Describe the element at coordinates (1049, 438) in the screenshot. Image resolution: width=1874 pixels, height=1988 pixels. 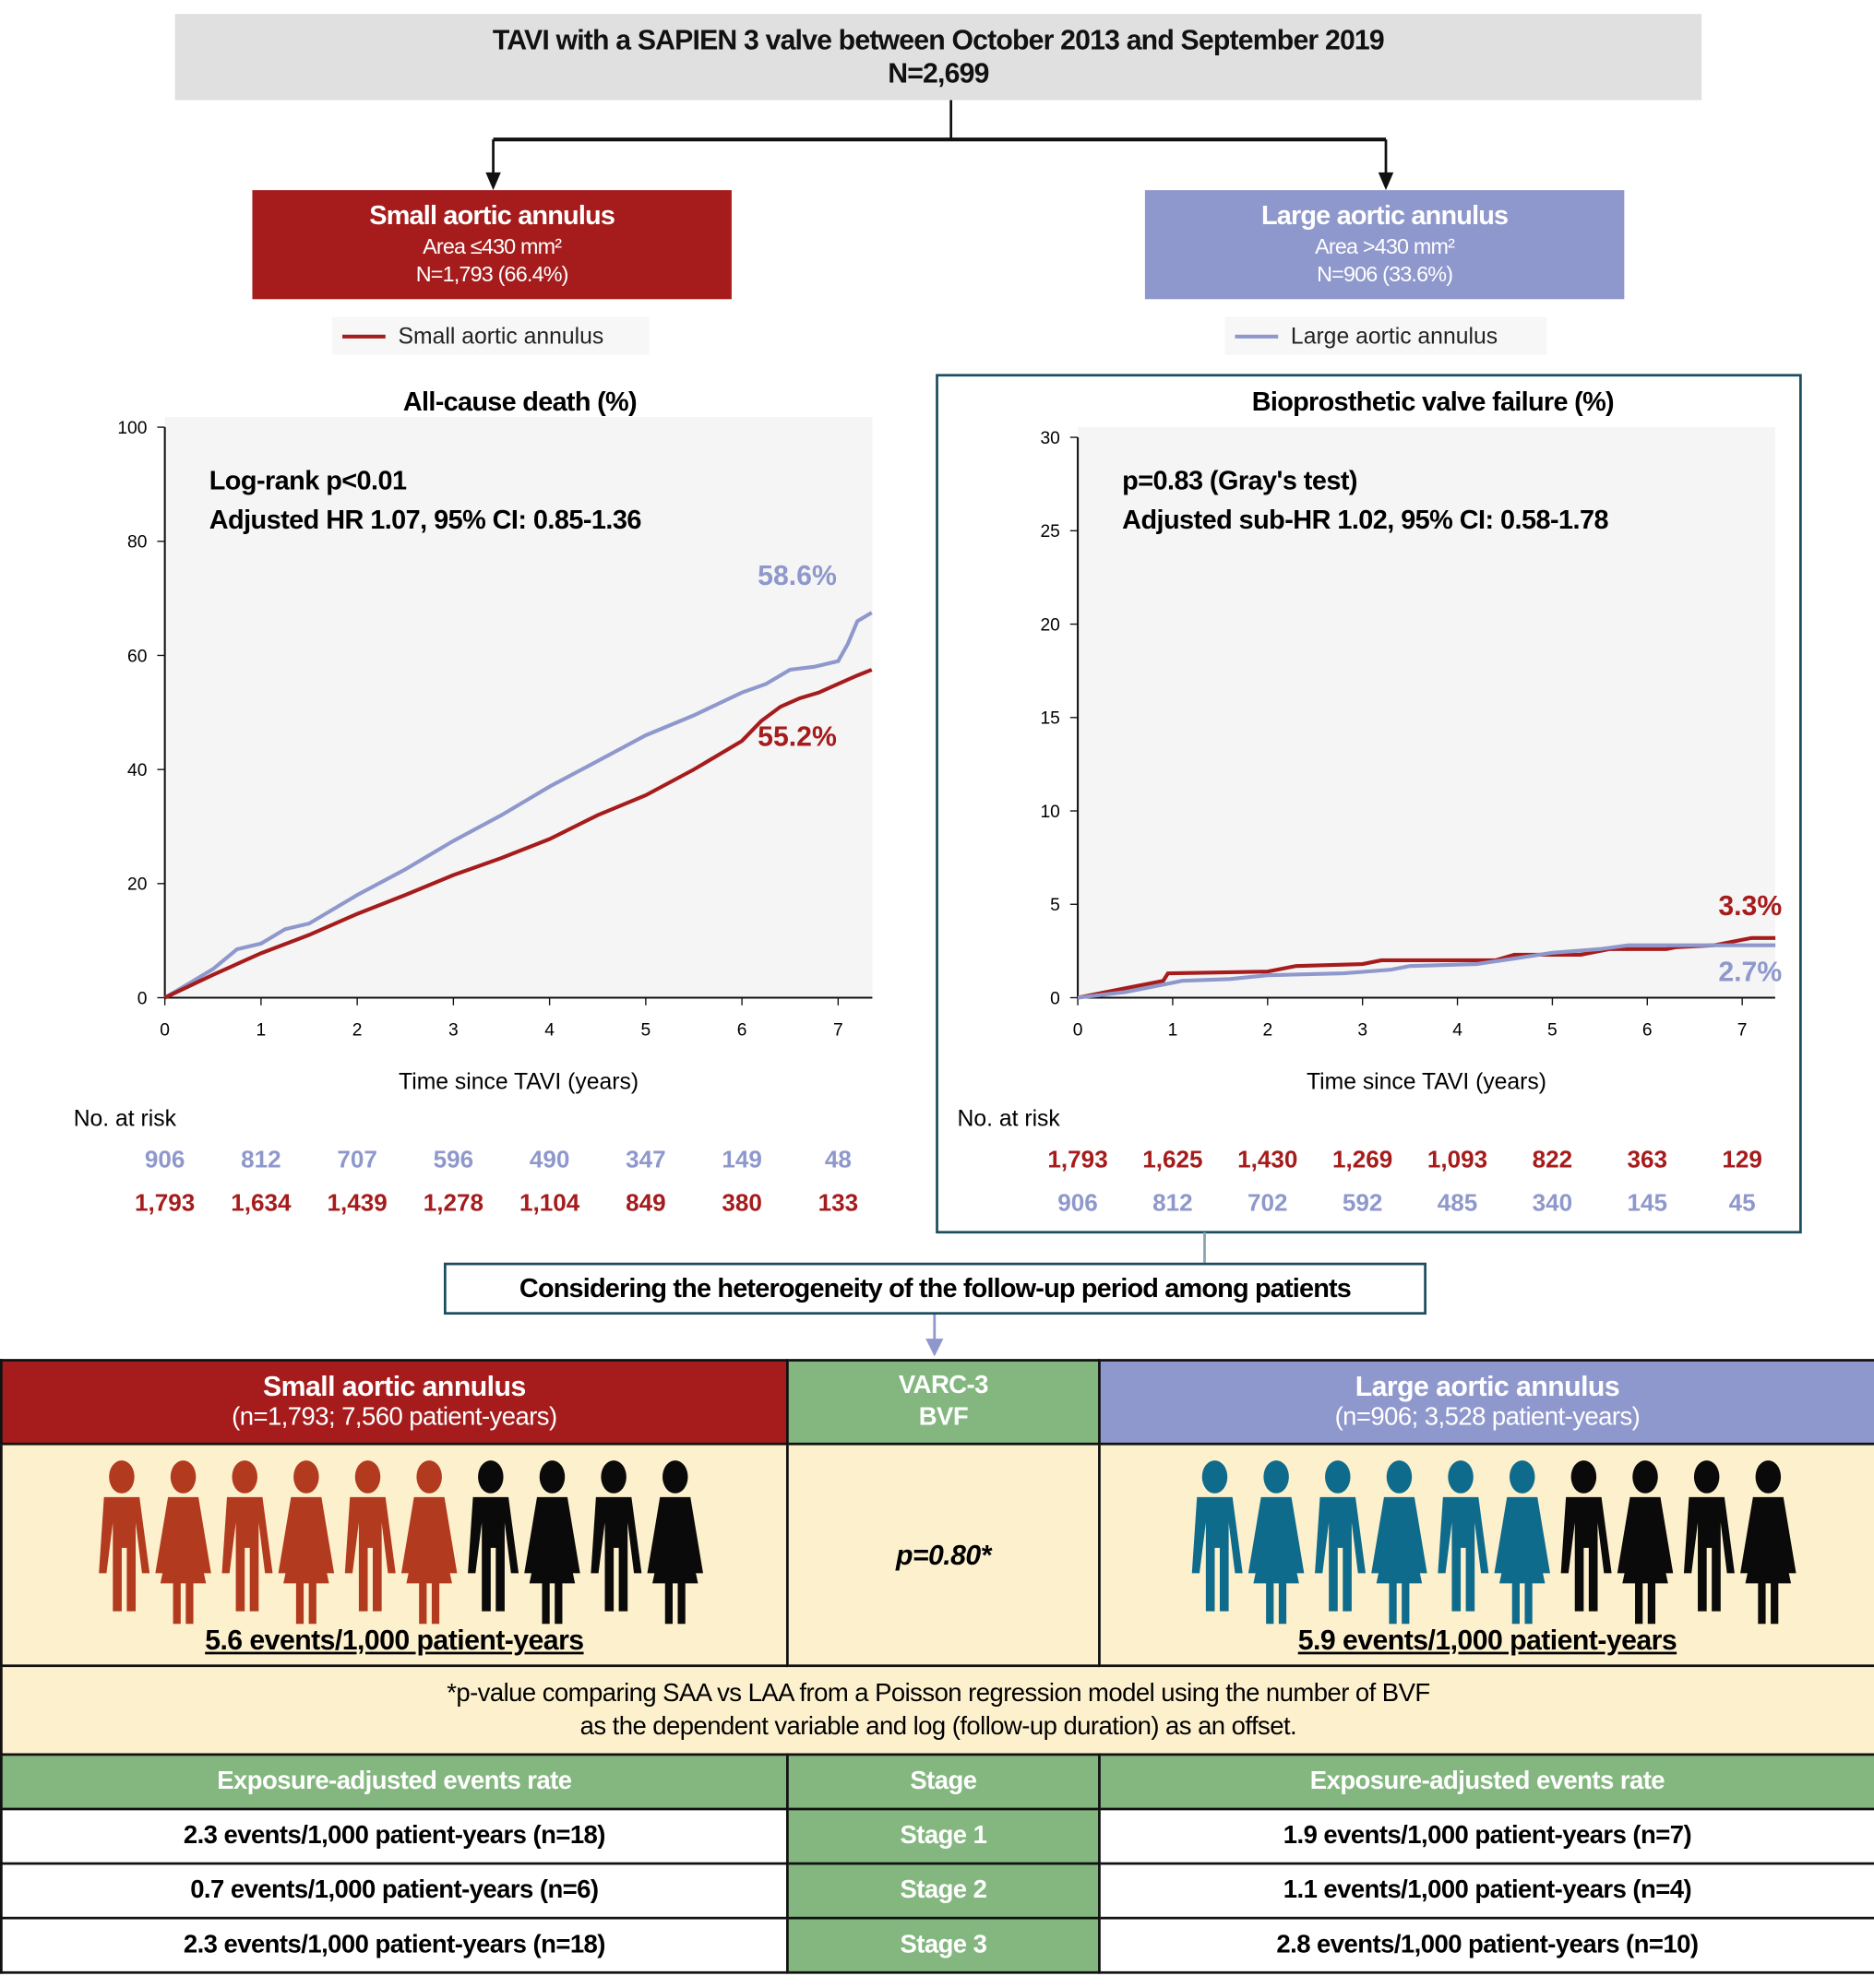
I see `y-tick-label: 30` at that location.